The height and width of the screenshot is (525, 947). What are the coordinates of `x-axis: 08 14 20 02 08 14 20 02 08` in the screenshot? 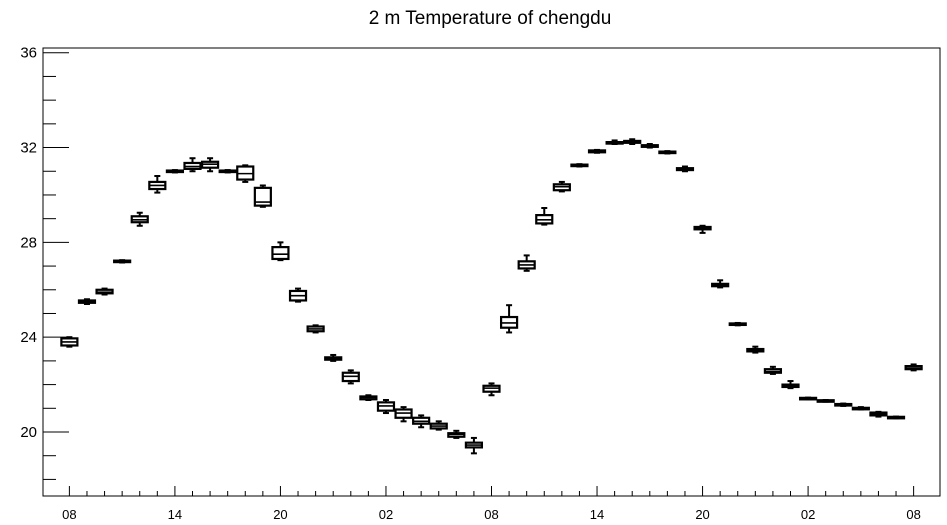 It's located at (491, 504).